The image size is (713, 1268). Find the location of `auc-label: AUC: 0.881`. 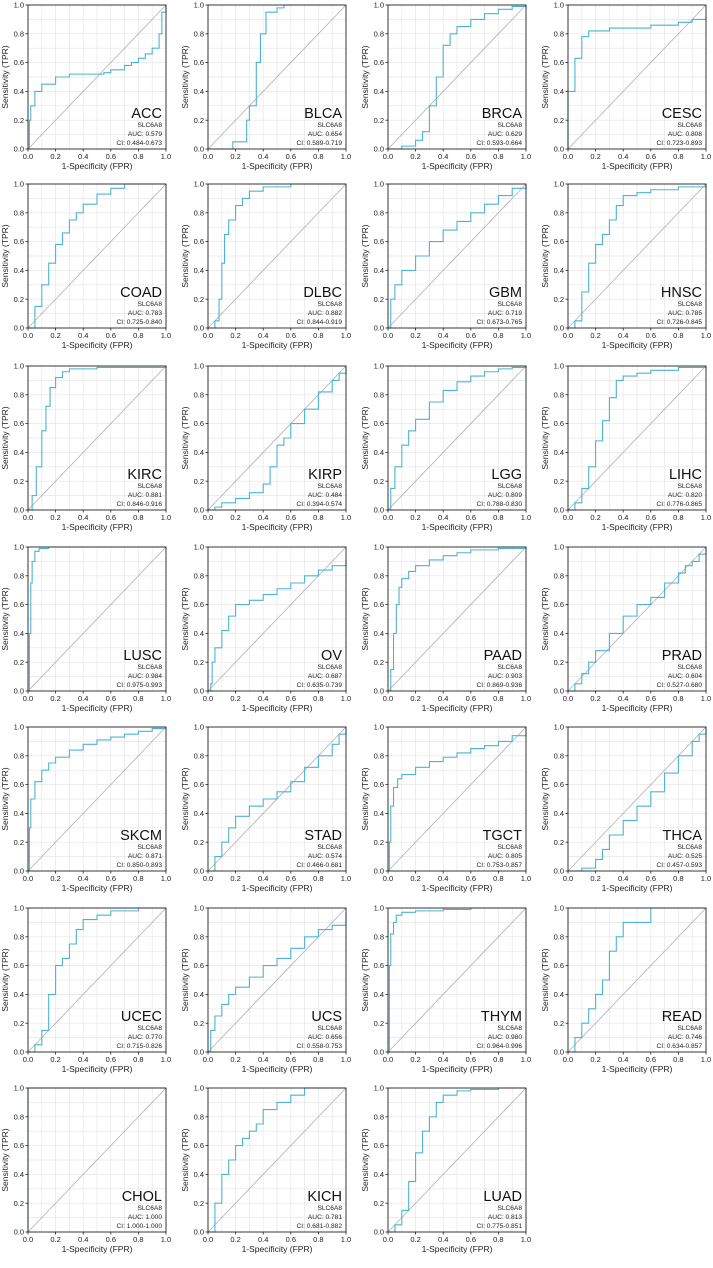

auc-label: AUC: 0.881 is located at coordinates (145, 495).